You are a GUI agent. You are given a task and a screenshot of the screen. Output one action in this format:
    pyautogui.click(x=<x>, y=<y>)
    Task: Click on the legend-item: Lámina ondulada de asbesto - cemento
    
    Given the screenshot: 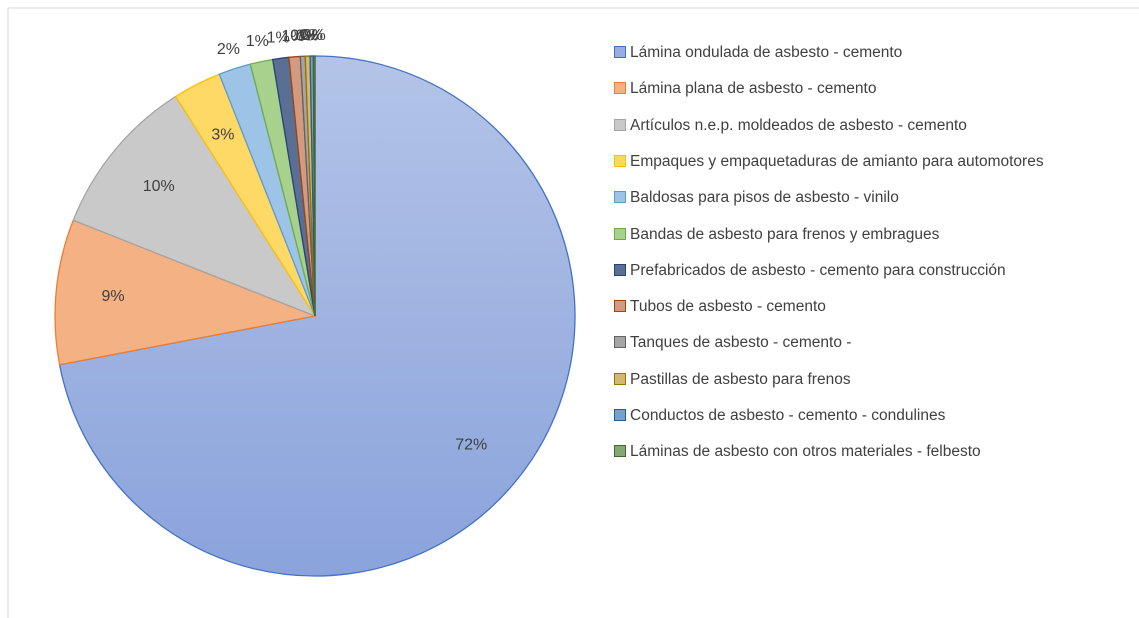 What is the action you would take?
    pyautogui.click(x=874, y=53)
    